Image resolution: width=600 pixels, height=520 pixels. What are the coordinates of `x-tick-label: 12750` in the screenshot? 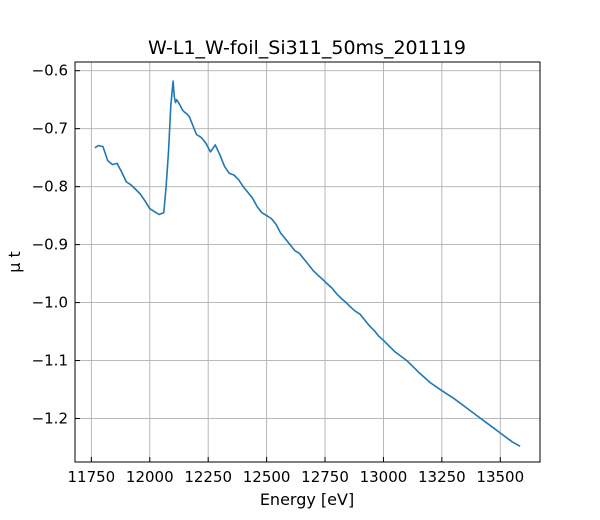 It's located at (325, 477).